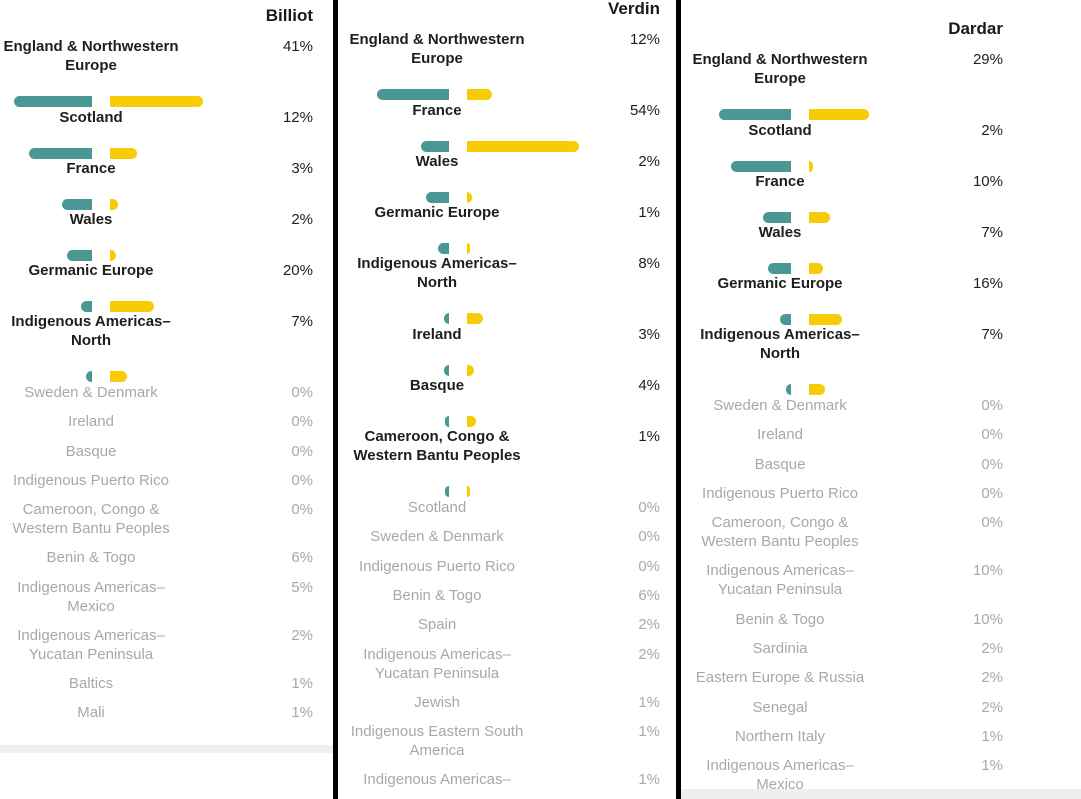 The image size is (1081, 799). Describe the element at coordinates (302, 587) in the screenshot. I see `region-percent: 5%` at that location.